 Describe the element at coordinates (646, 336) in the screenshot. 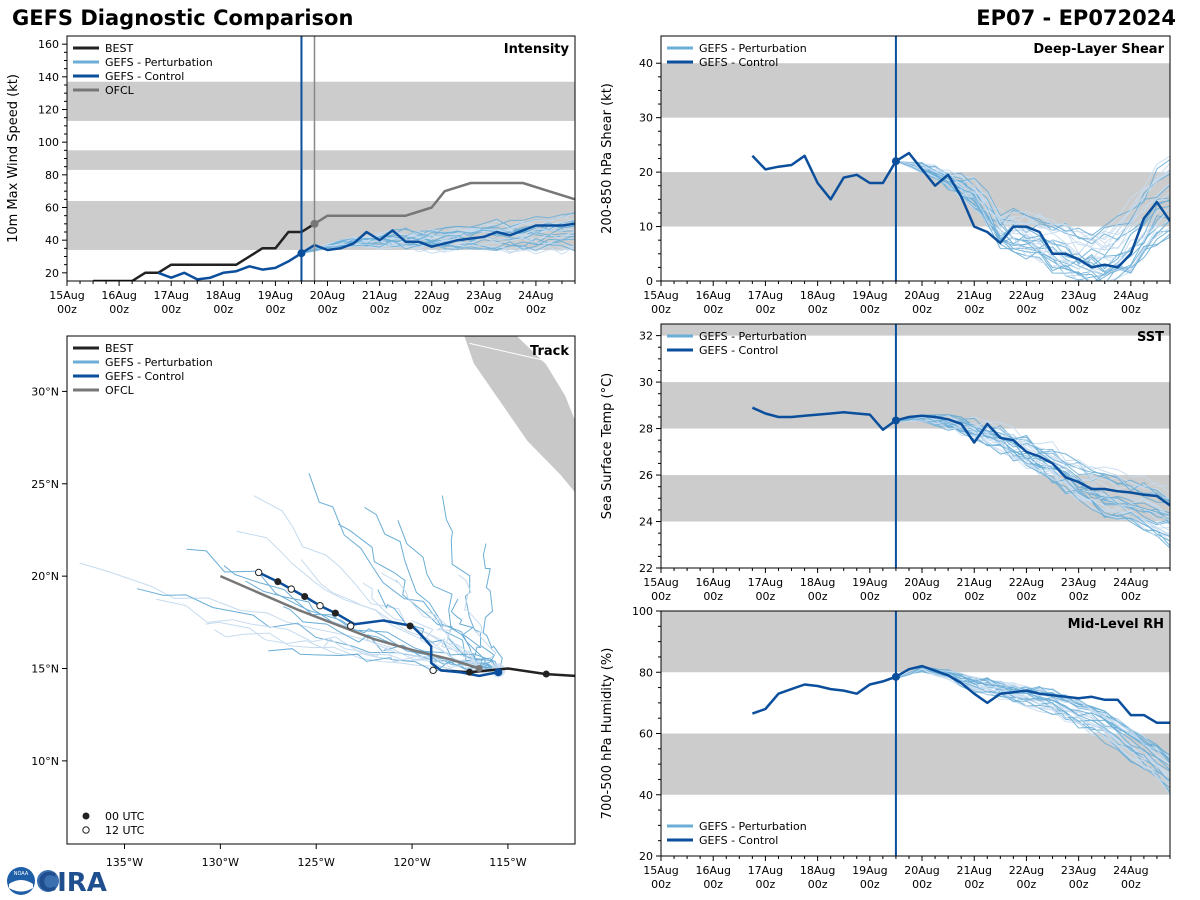

I see `sst-y-tick-label: 32` at that location.